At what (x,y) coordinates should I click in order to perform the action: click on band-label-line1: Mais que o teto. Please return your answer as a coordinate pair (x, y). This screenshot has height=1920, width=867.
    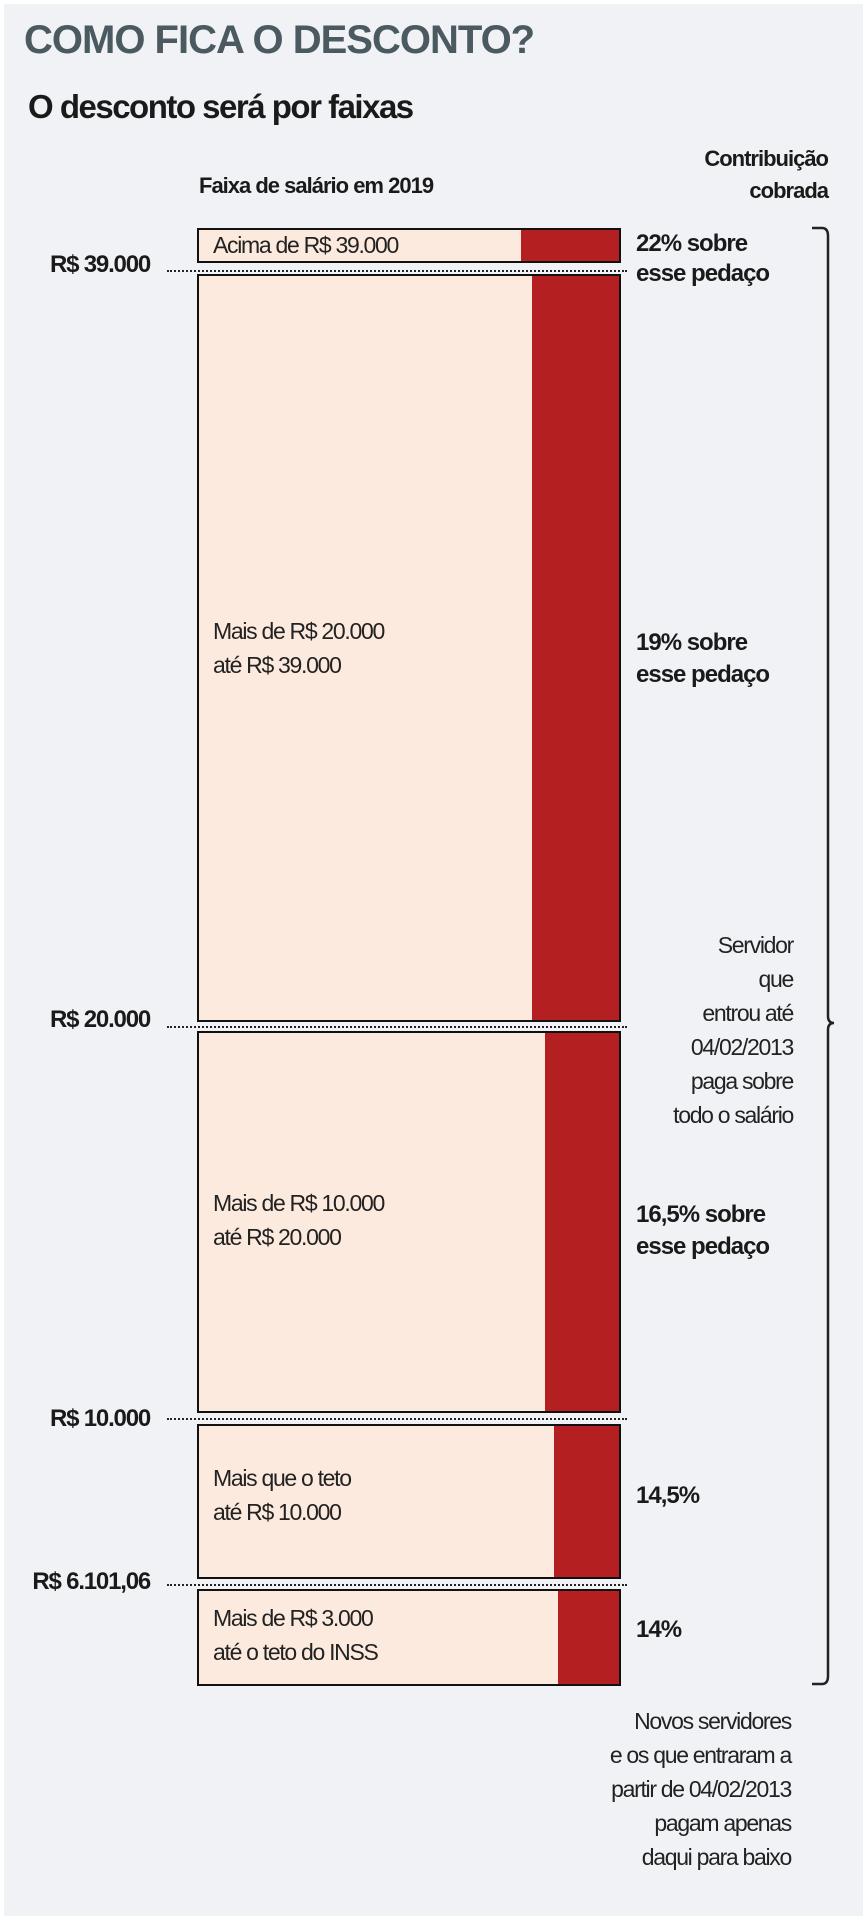
    Looking at the image, I should click on (282, 1478).